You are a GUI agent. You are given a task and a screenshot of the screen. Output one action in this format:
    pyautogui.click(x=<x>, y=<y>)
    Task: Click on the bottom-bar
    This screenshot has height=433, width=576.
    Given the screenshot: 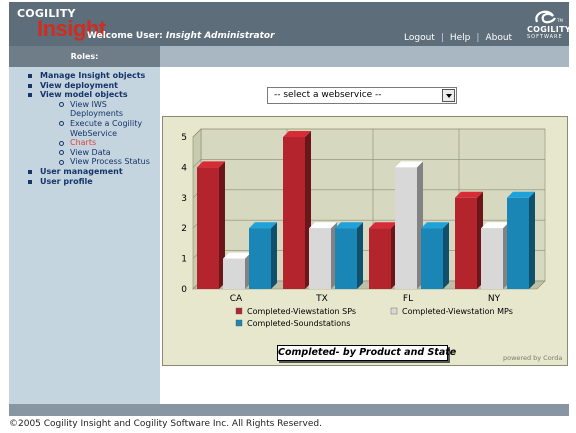 What is the action you would take?
    pyautogui.click(x=289, y=410)
    